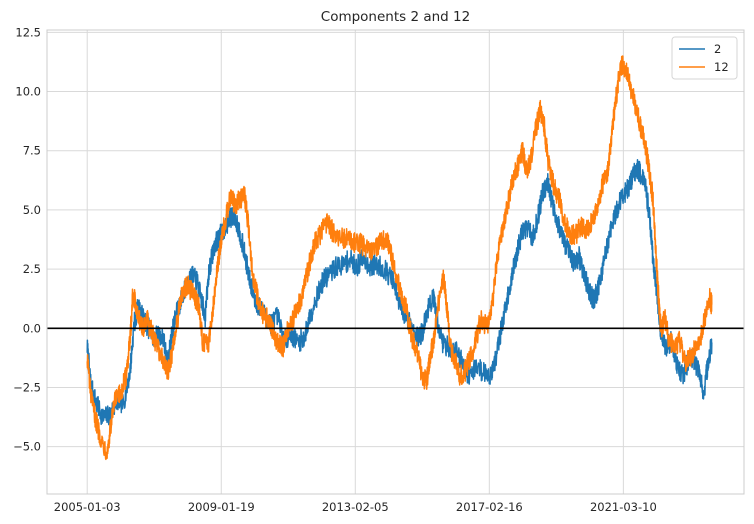  I want to click on legend-label-2: 2, so click(717, 49).